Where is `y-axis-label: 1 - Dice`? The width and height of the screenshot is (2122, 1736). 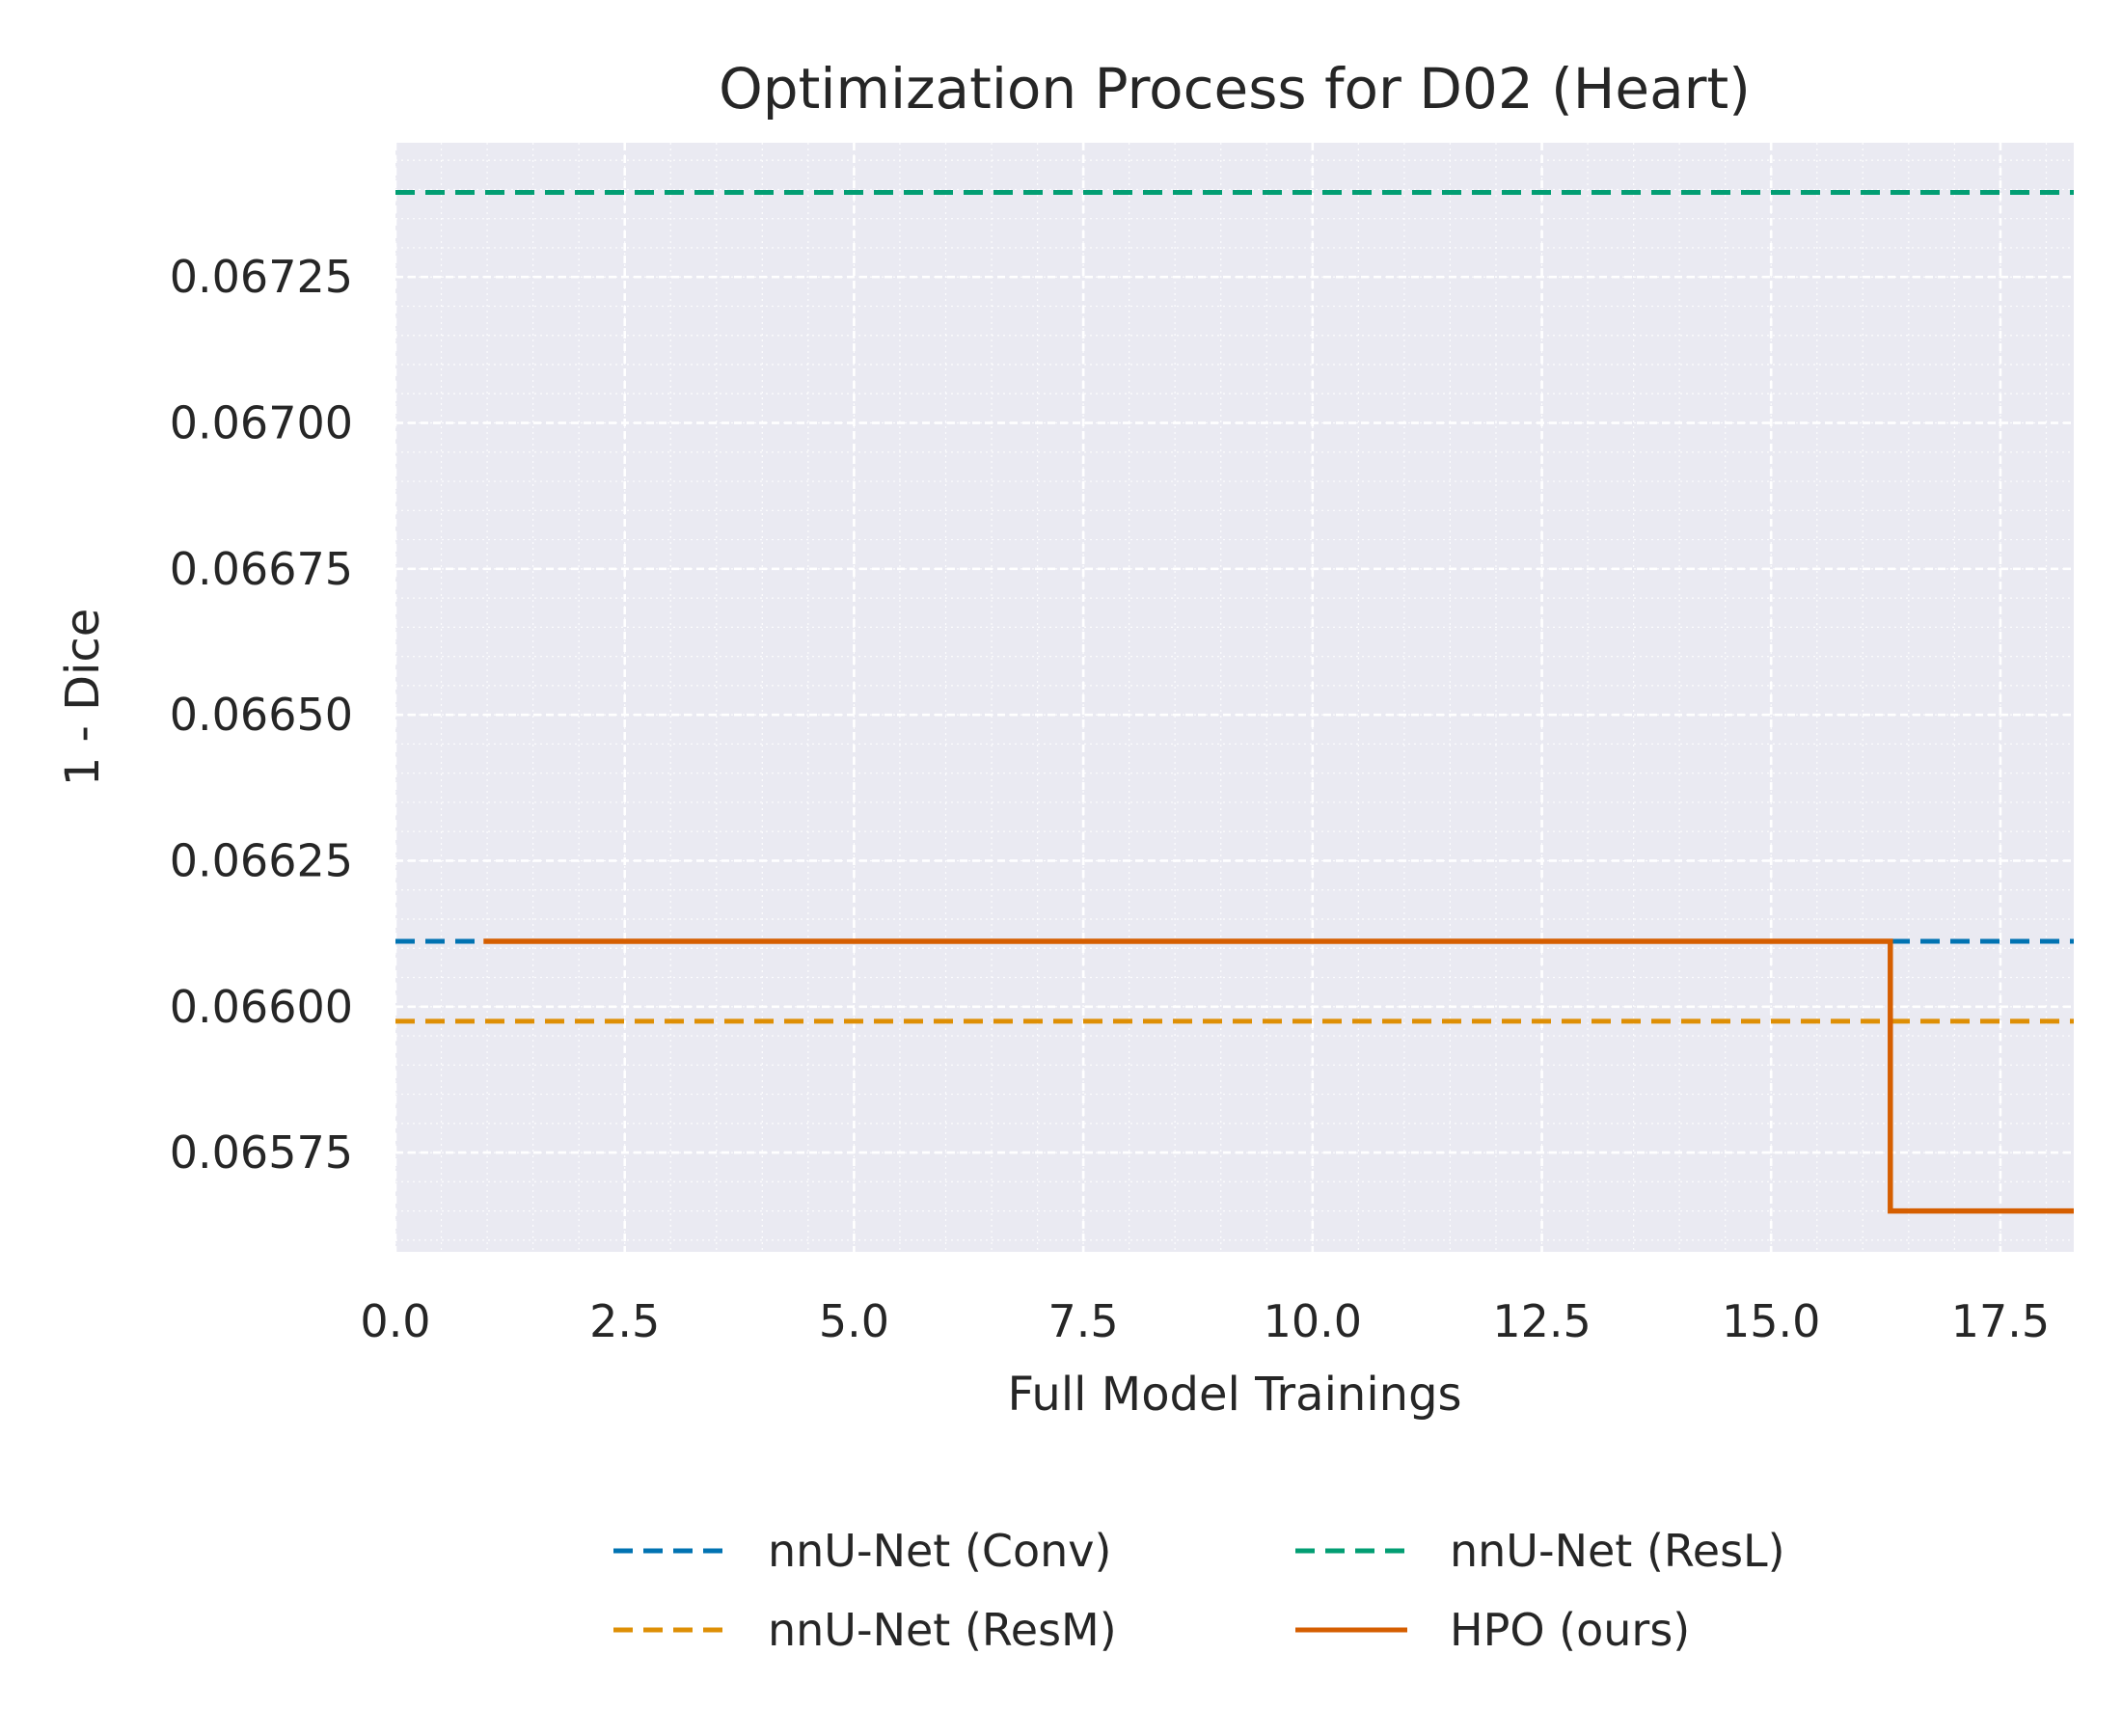 y-axis-label: 1 - Dice is located at coordinates (83, 698).